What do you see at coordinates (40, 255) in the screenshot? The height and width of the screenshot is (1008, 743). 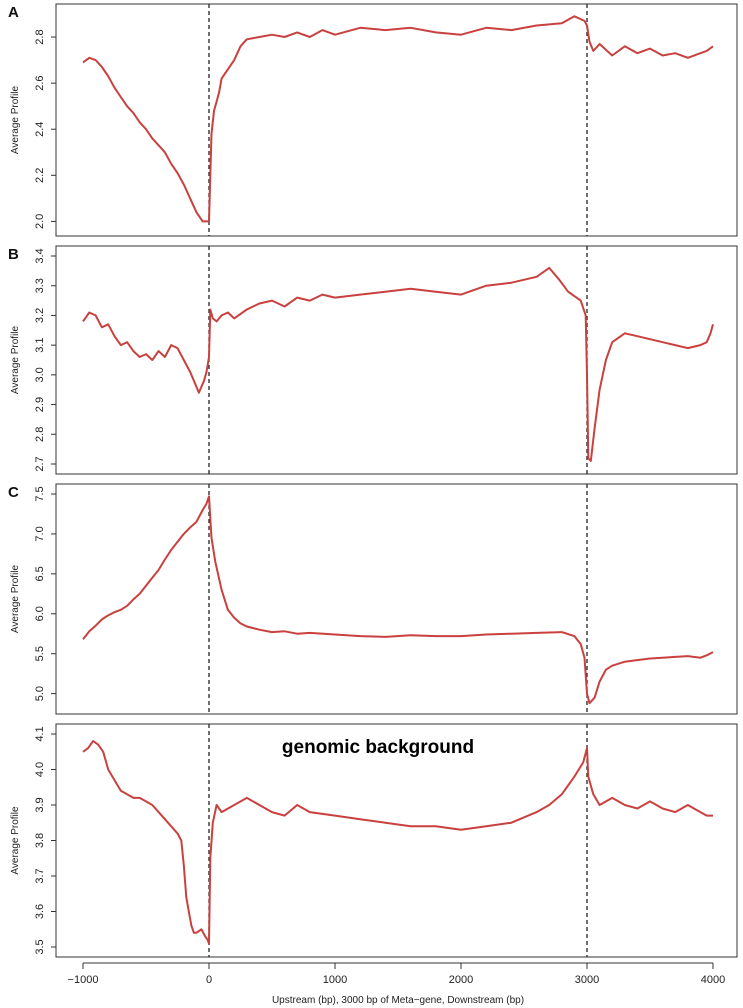 I see `y-tick-label: 3.4` at bounding box center [40, 255].